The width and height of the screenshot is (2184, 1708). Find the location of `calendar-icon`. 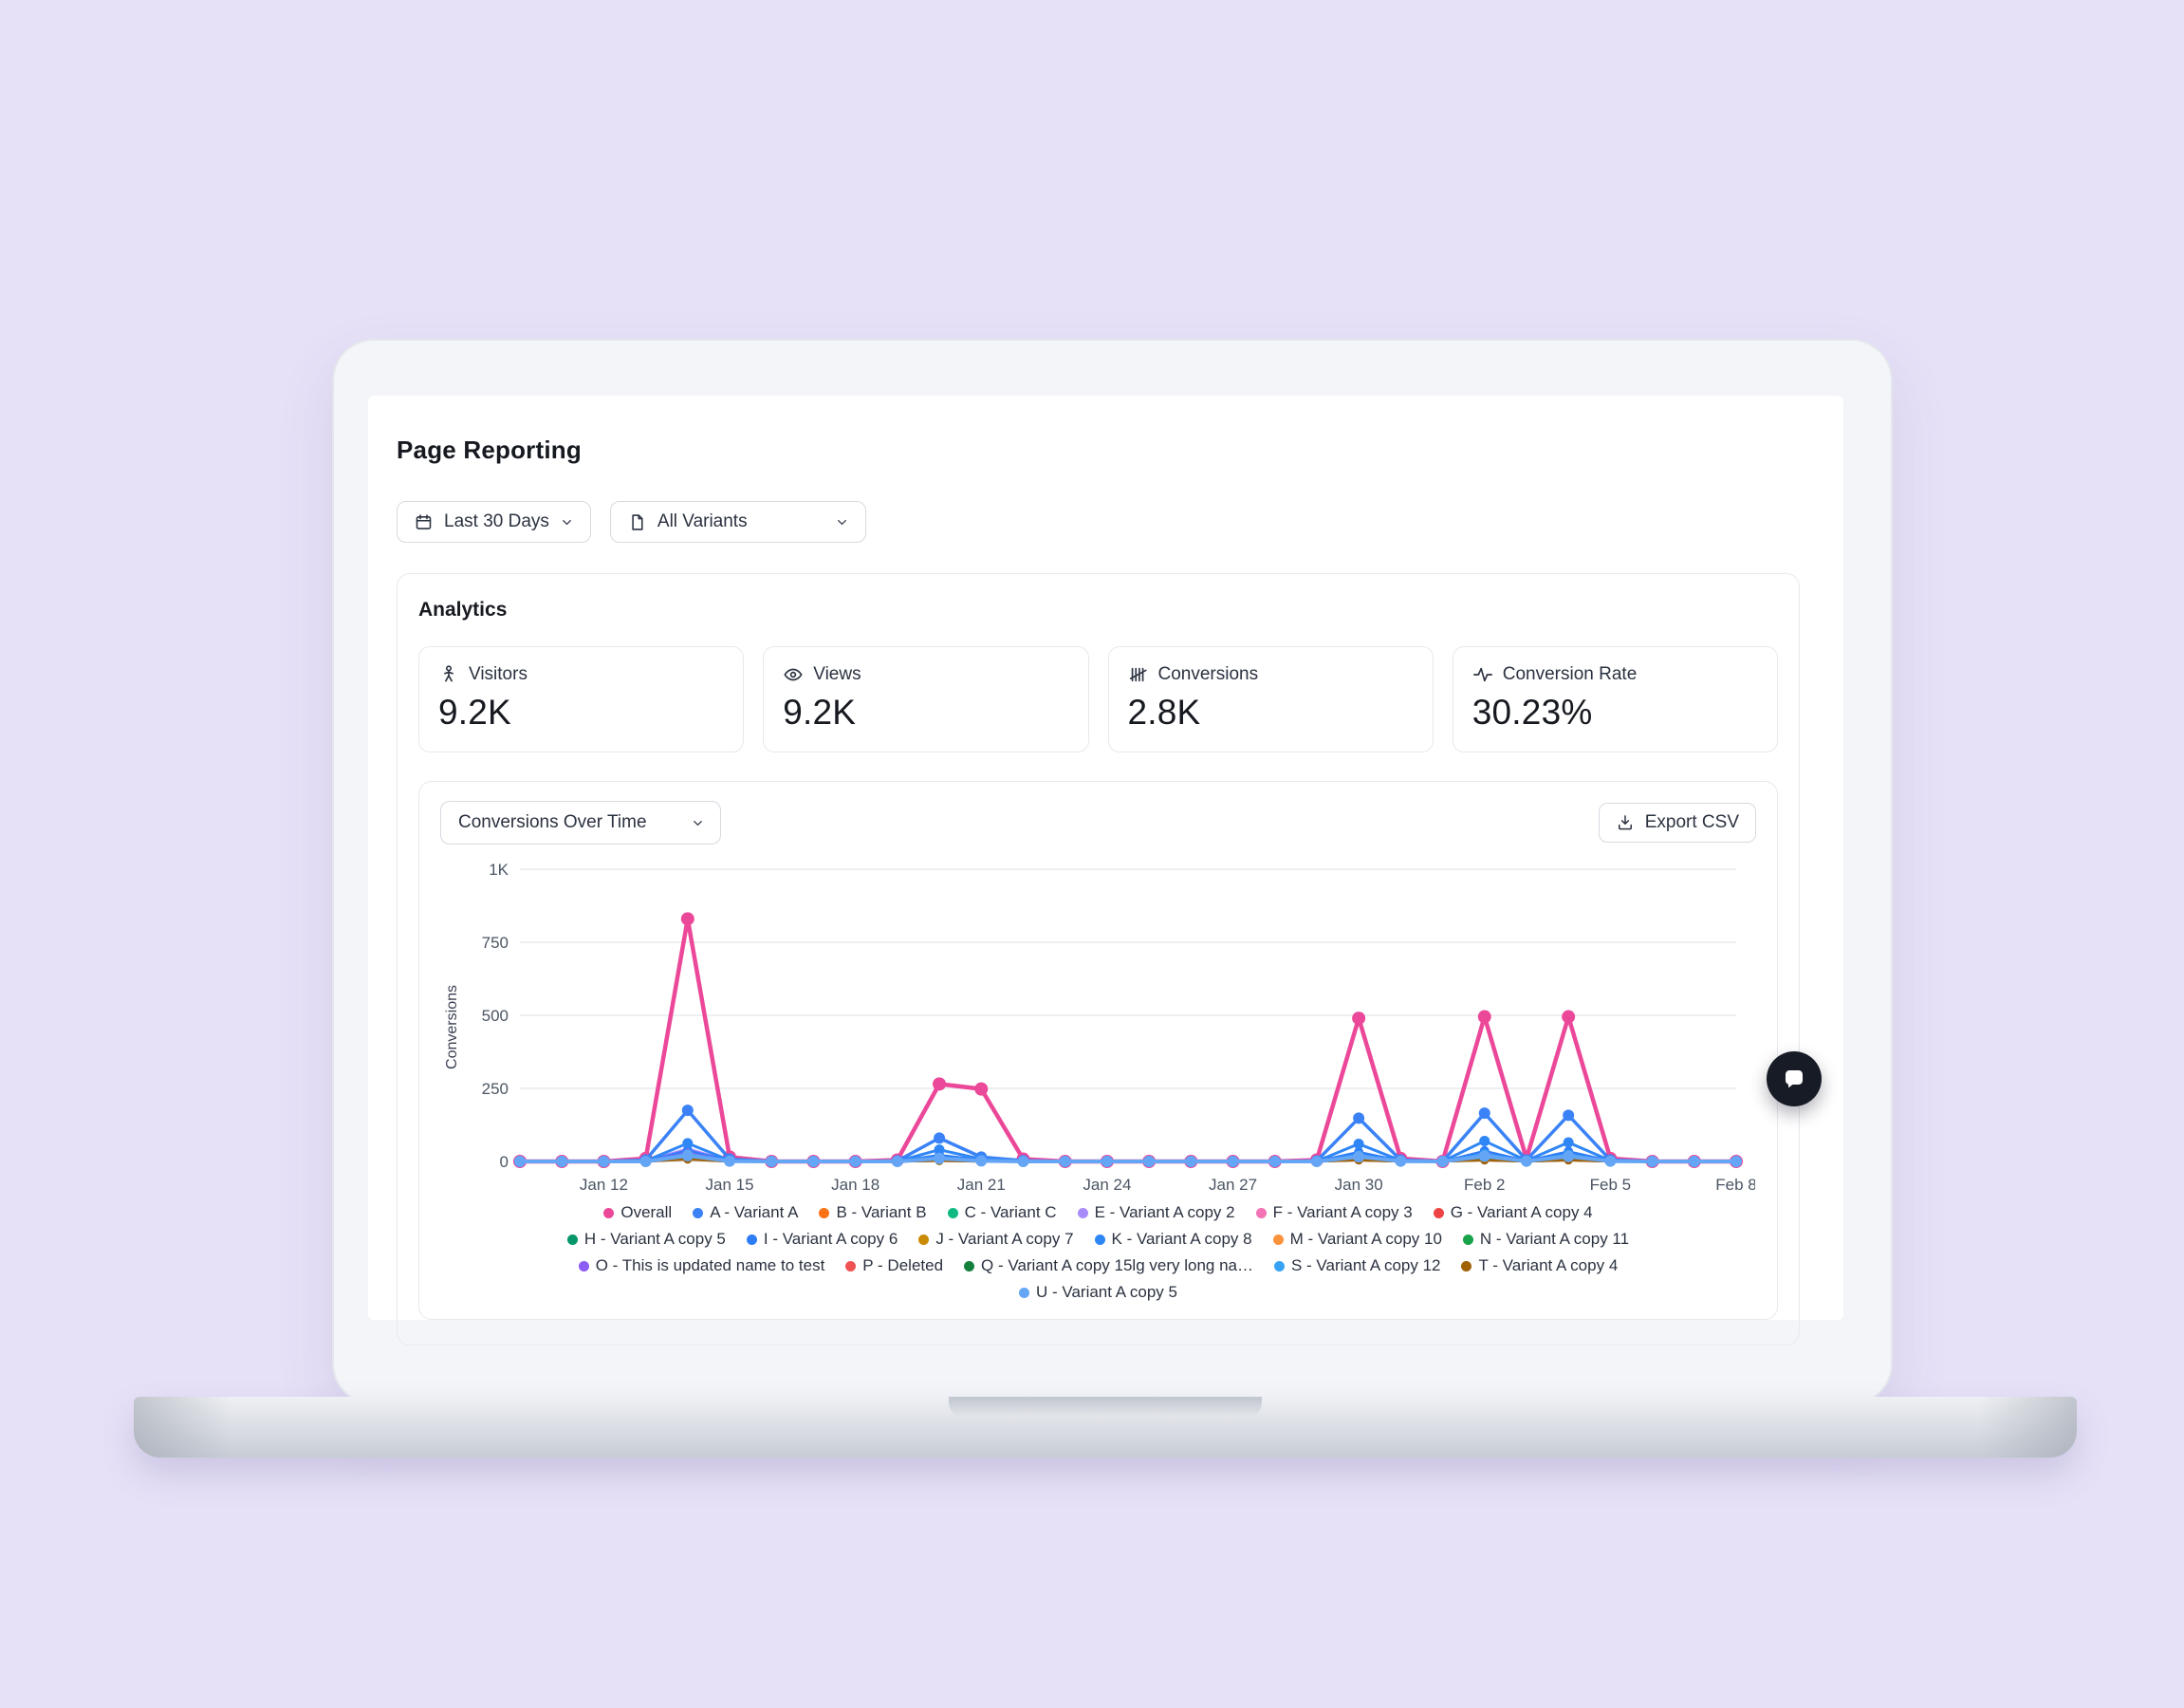

calendar-icon is located at coordinates (424, 521).